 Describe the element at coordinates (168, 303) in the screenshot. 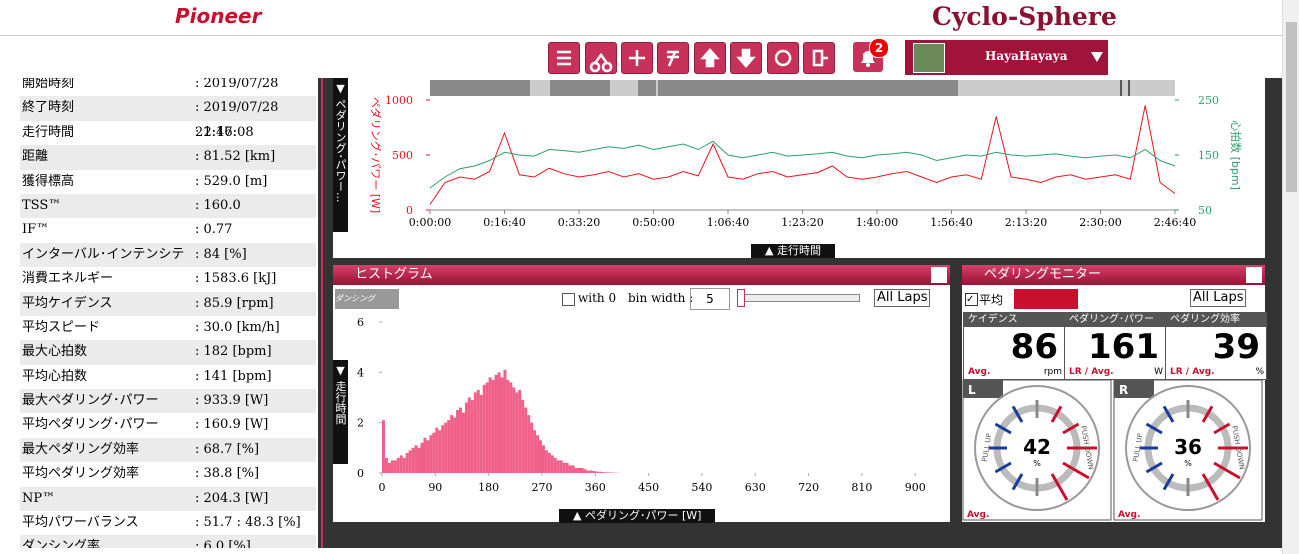

I see `summary-row: 平均ケイデンス: 85.9 [rpm]` at that location.